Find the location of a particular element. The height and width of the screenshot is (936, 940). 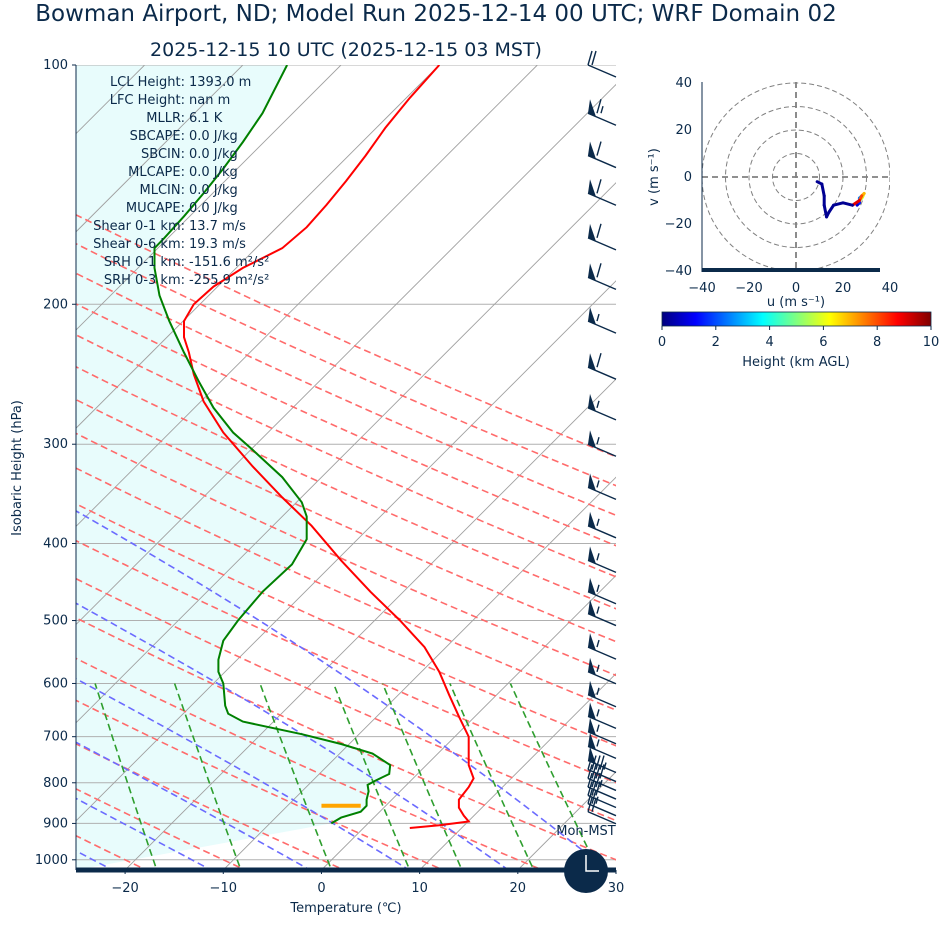

stat-label: SRH 0-3 km: is located at coordinates (144, 280).